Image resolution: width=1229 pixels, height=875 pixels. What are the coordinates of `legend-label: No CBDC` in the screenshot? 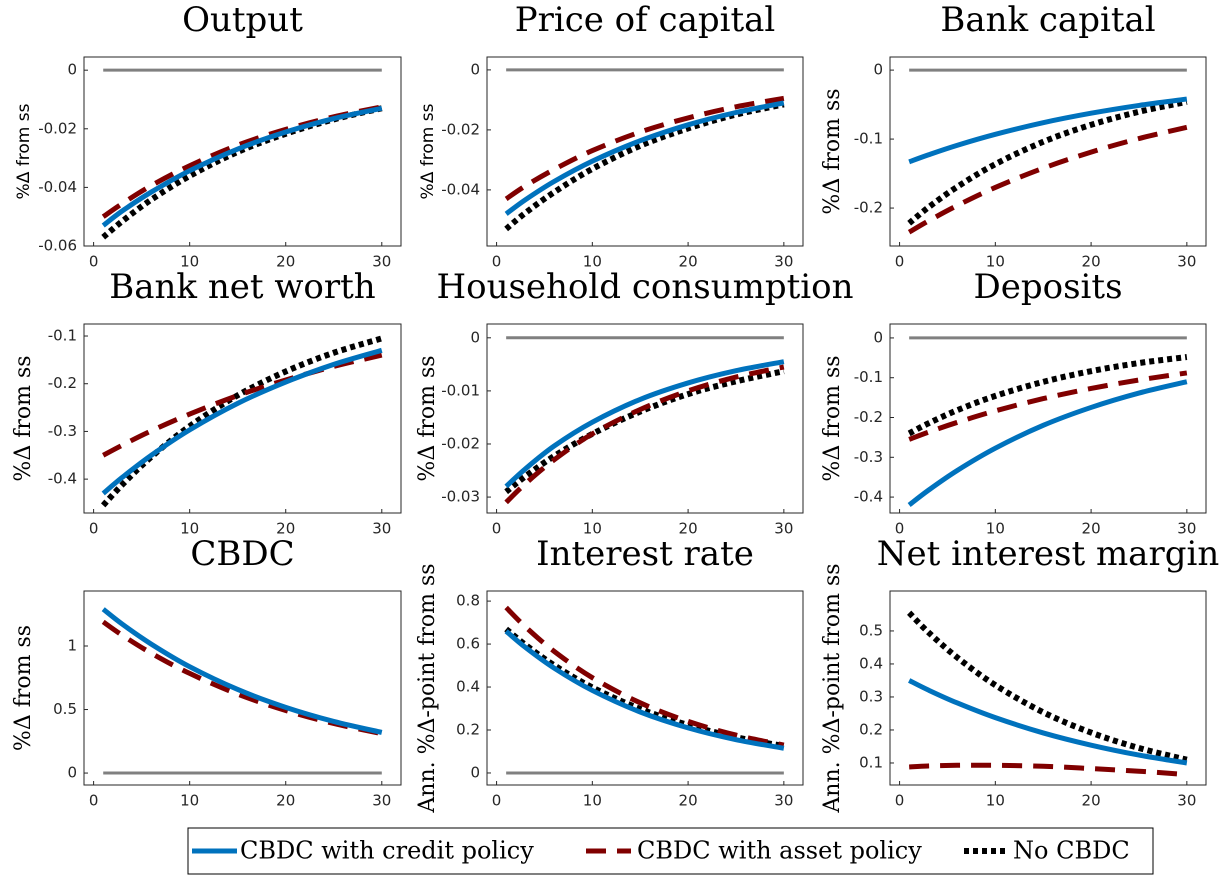 It's located at (1071, 851).